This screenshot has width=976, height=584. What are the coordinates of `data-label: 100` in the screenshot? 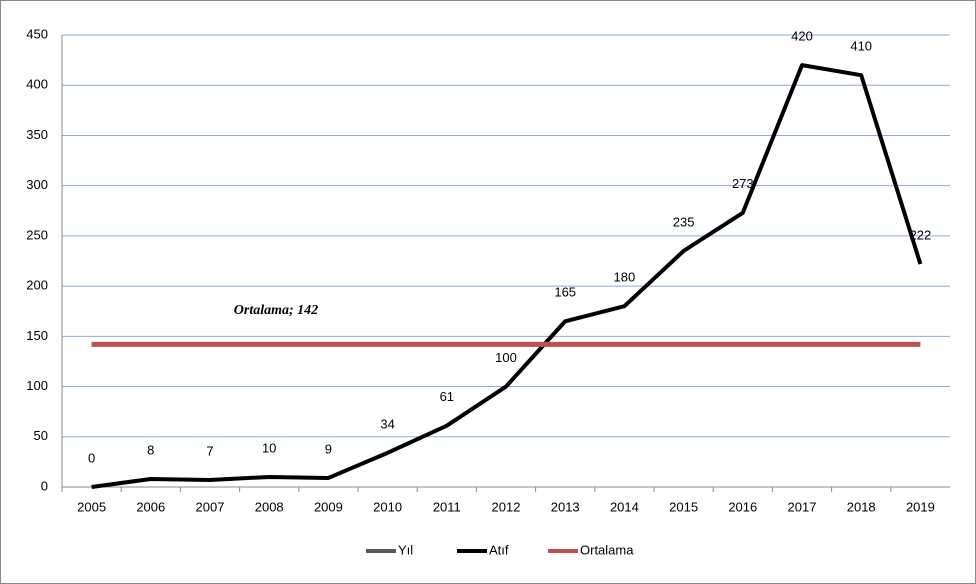 It's located at (506, 357).